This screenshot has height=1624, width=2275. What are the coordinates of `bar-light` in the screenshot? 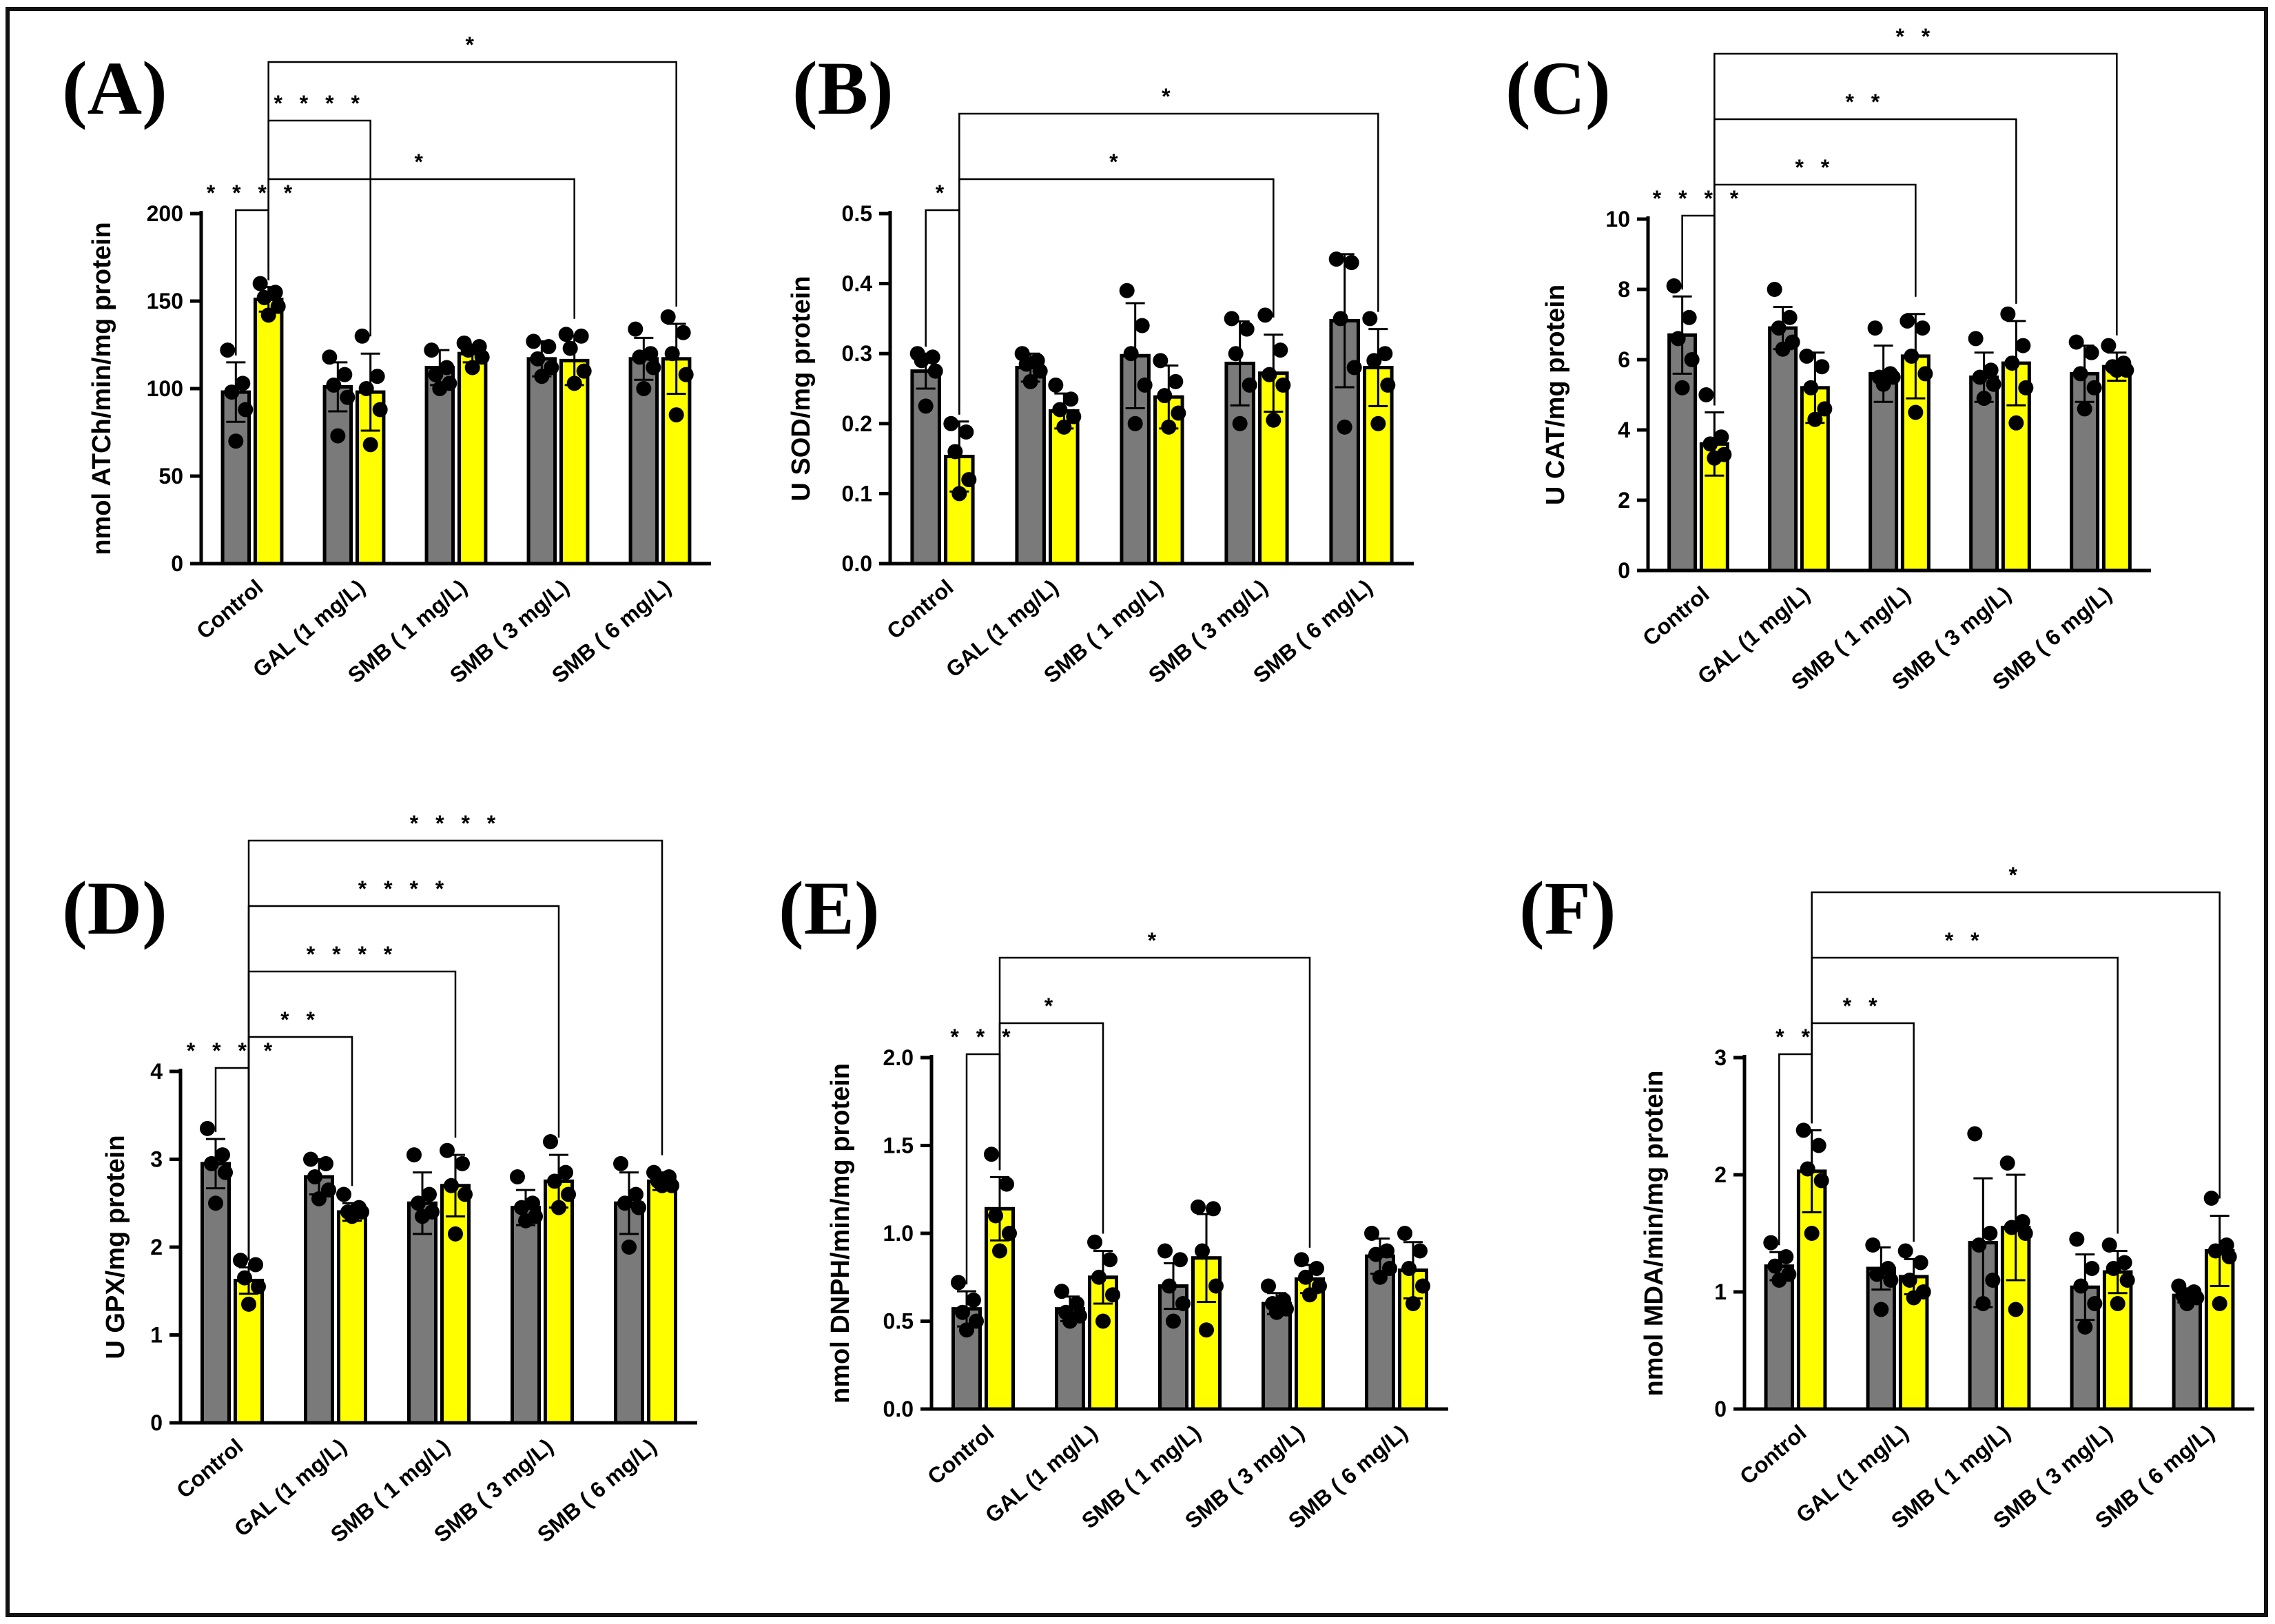 It's located at (473, 459).